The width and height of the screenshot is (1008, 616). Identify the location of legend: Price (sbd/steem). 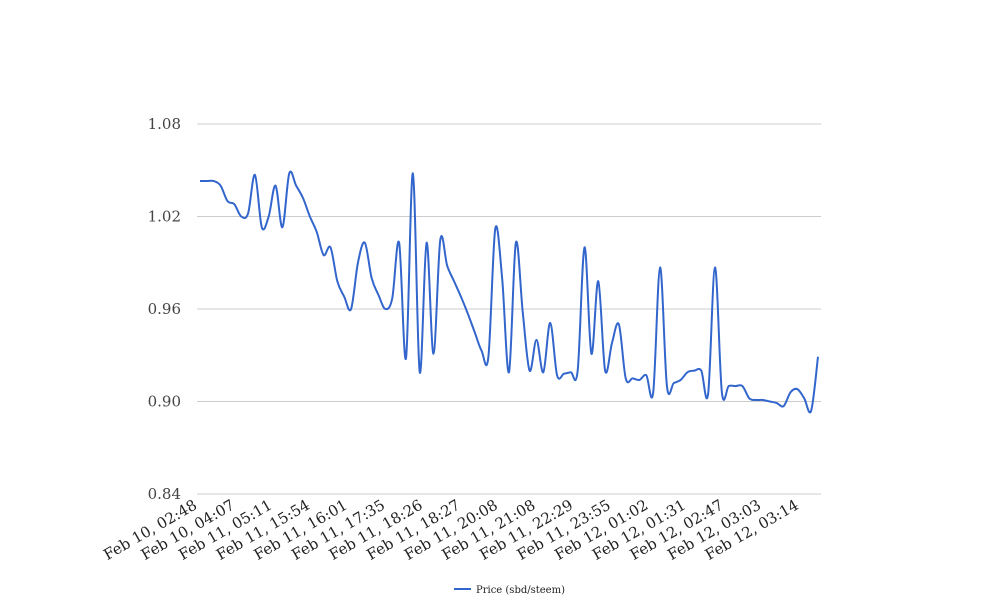
(509, 590).